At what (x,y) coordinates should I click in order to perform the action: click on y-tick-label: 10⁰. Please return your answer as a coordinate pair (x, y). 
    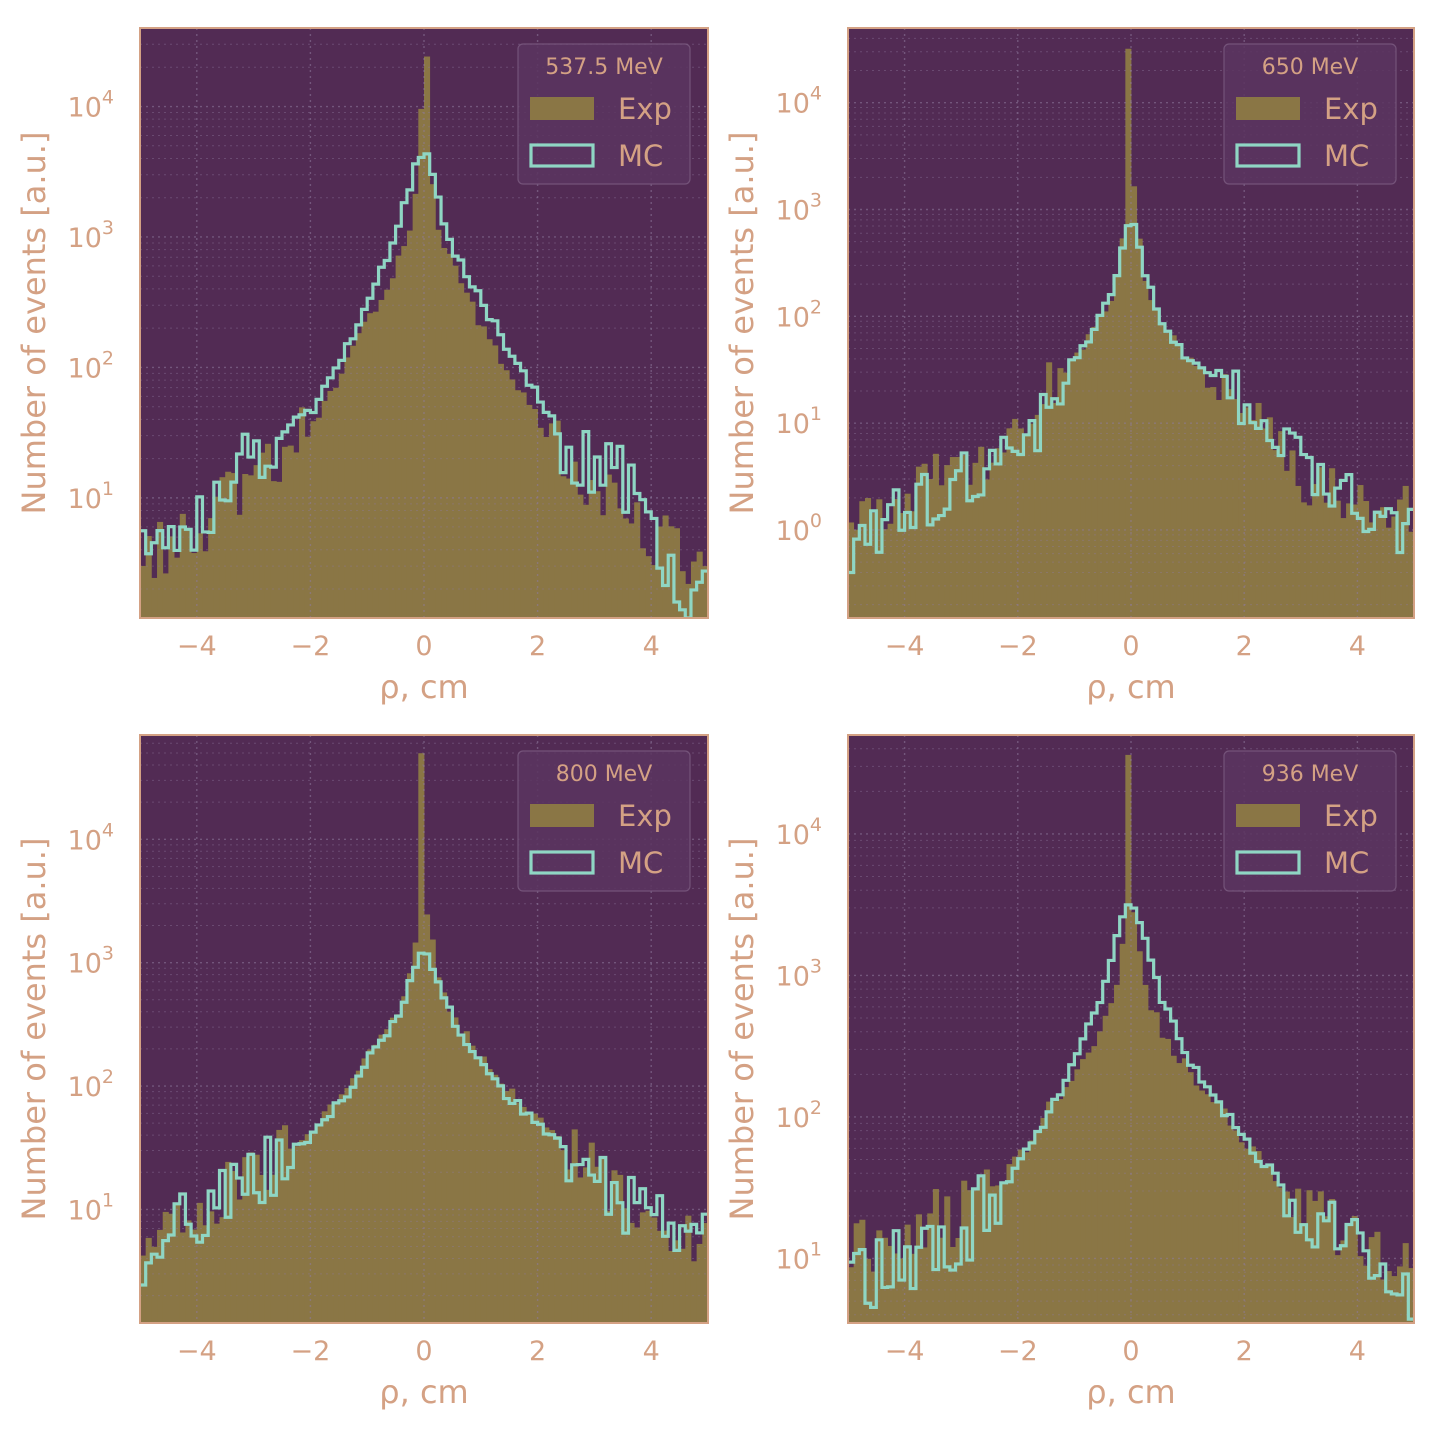
    Looking at the image, I should click on (799, 528).